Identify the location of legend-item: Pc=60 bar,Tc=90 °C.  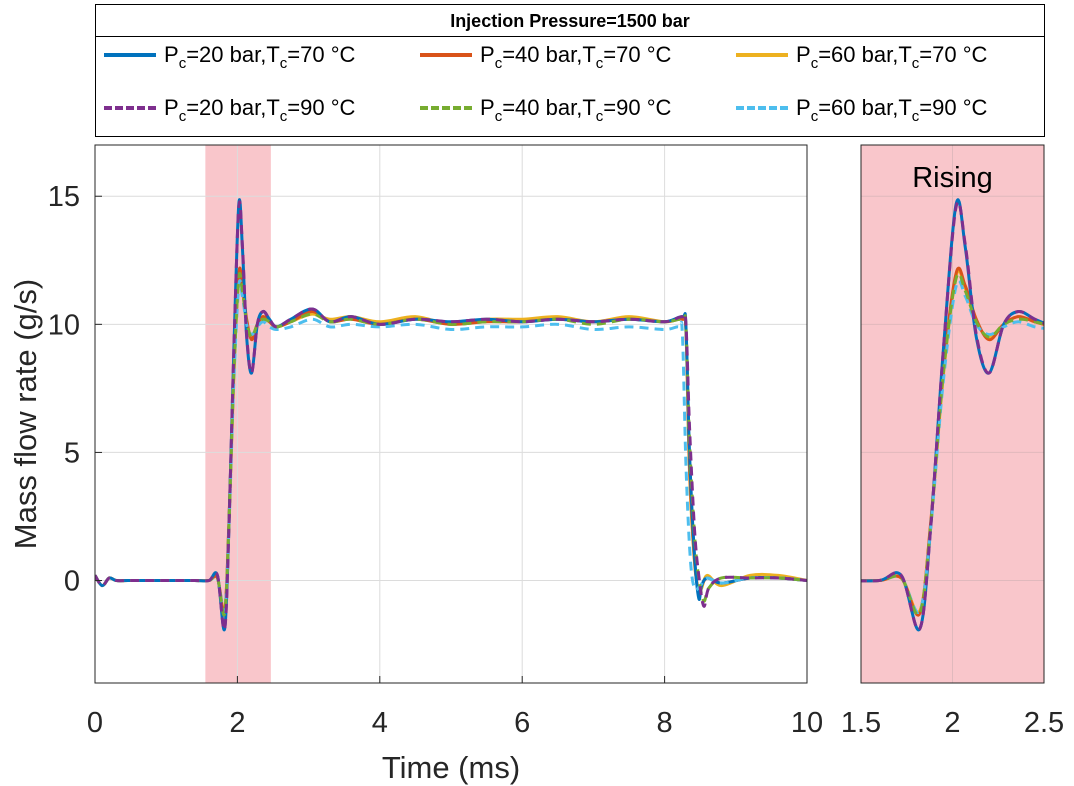
(861, 108).